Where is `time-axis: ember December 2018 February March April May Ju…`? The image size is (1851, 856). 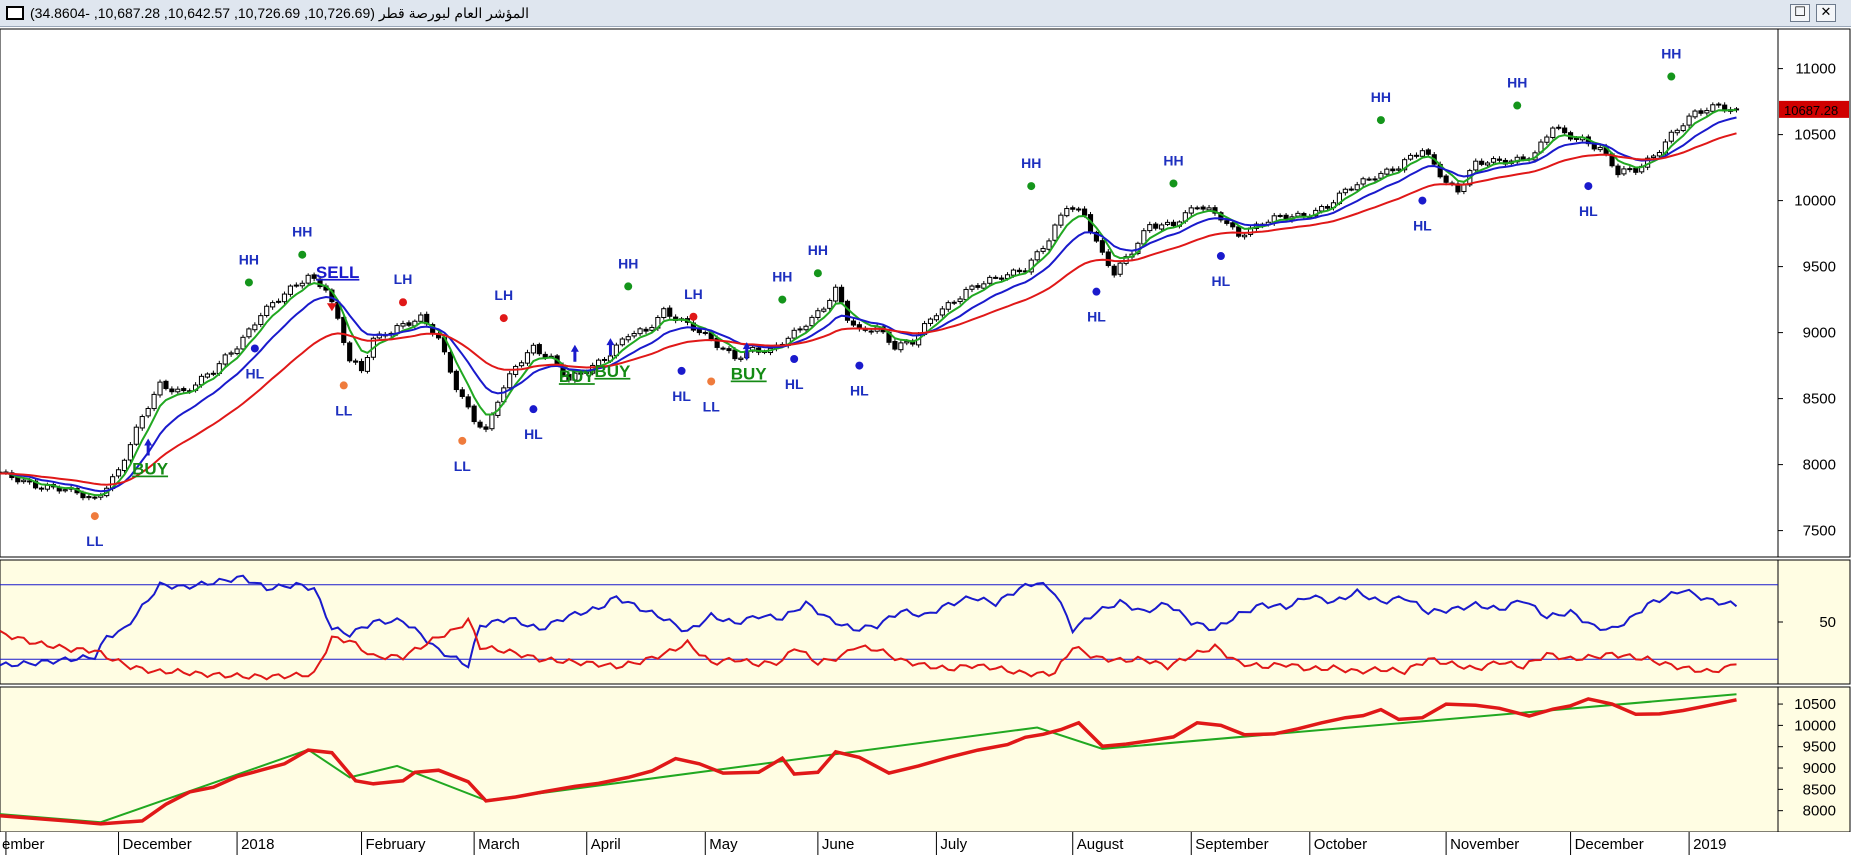
time-axis: ember December 2018 February March April May Ju… is located at coordinates (925, 844).